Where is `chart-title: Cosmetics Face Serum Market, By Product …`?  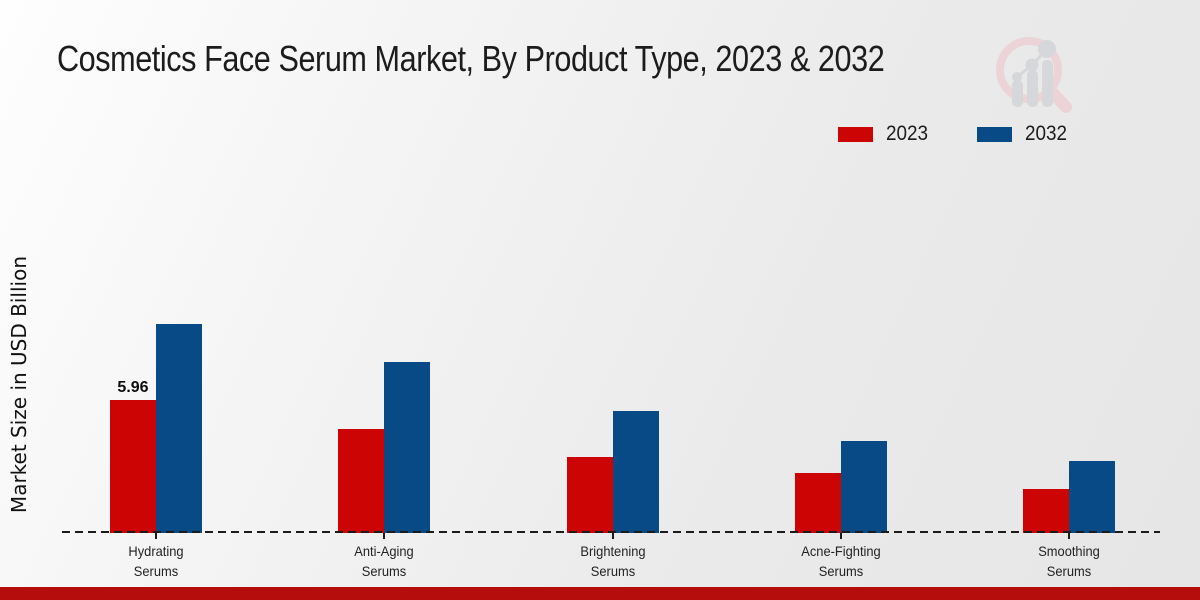 chart-title: Cosmetics Face Serum Market, By Product … is located at coordinates (471, 58).